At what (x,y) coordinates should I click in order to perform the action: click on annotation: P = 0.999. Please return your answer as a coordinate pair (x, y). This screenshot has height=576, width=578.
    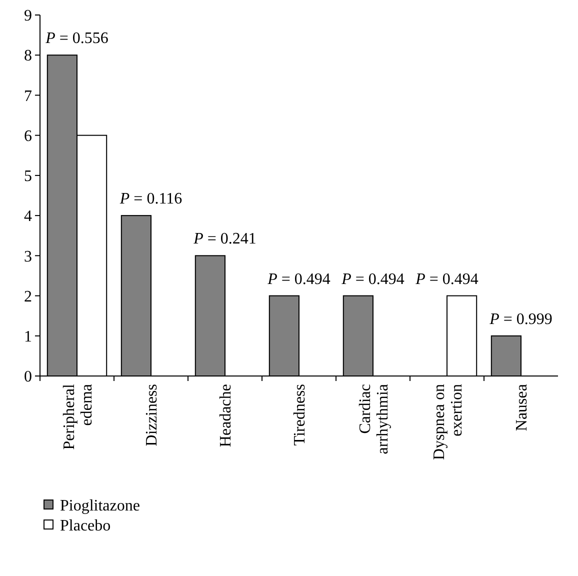
    Looking at the image, I should click on (520, 319).